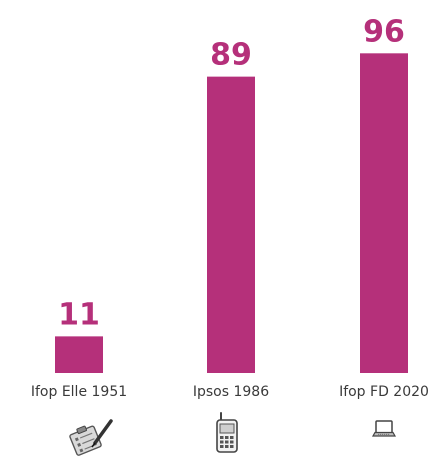  What do you see at coordinates (231, 55) in the screenshot?
I see `bar-value-label: 89` at bounding box center [231, 55].